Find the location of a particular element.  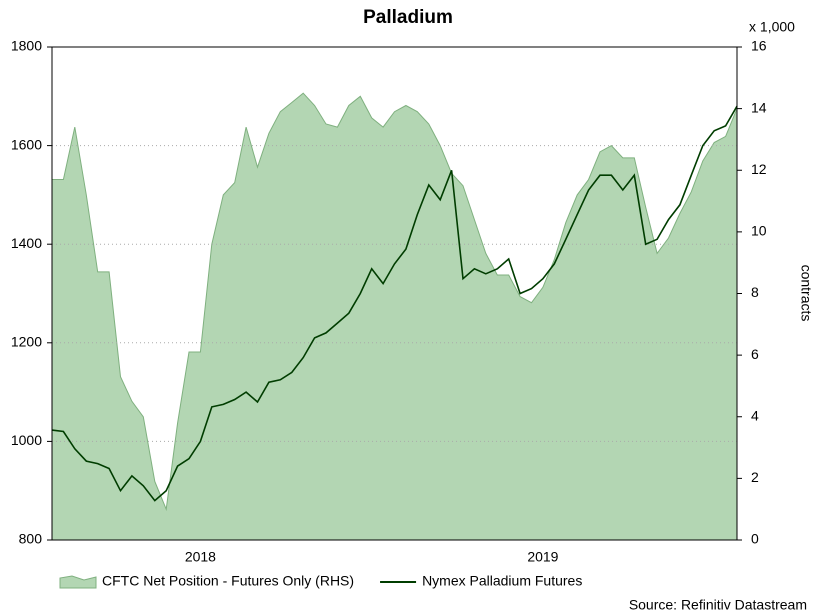

legend-swatch is located at coordinates (78, 582).